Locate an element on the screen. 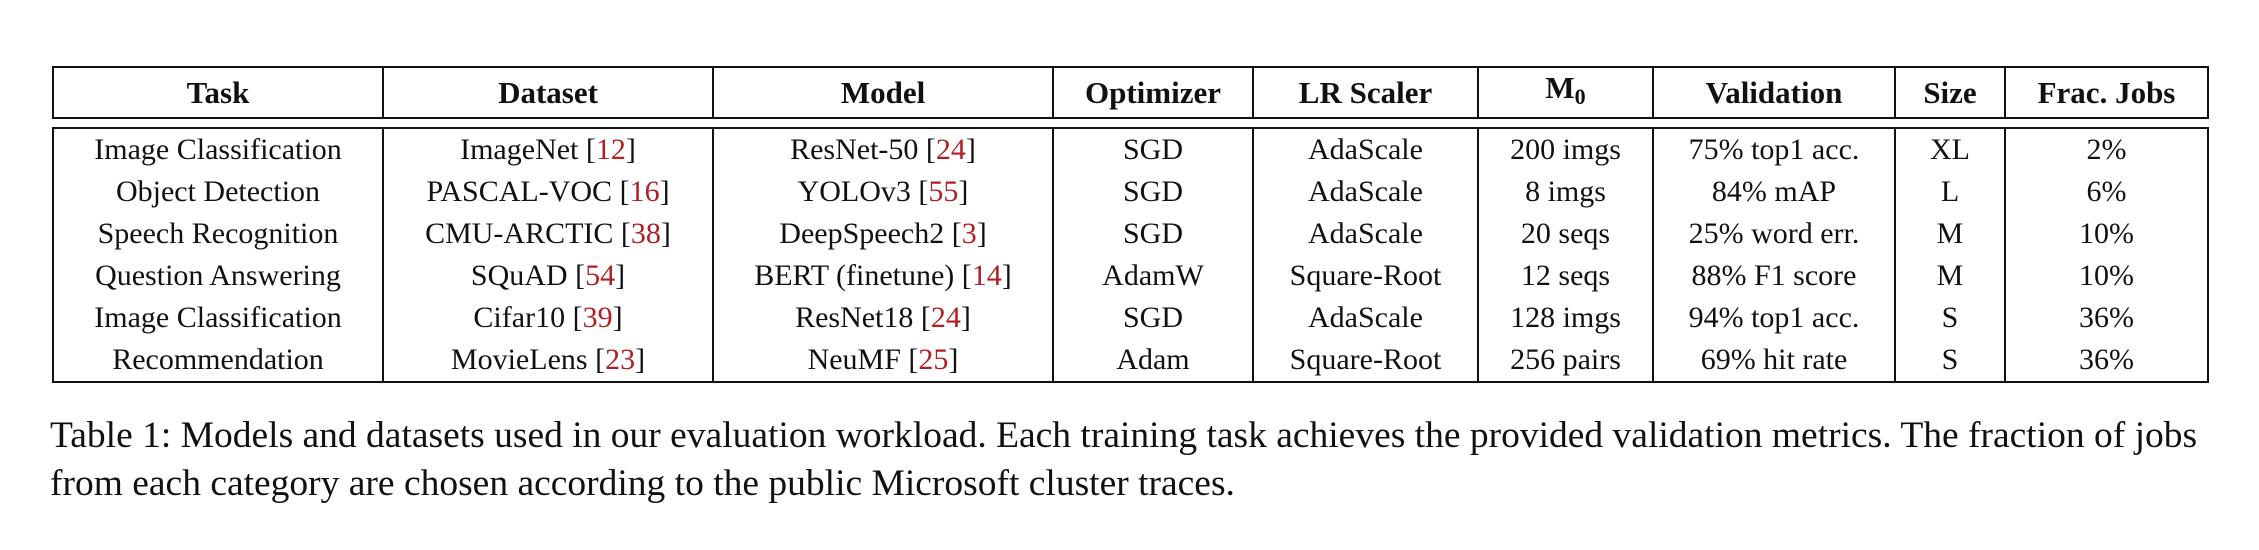 The image size is (2259, 550). header-m0: M0 is located at coordinates (1565, 92).